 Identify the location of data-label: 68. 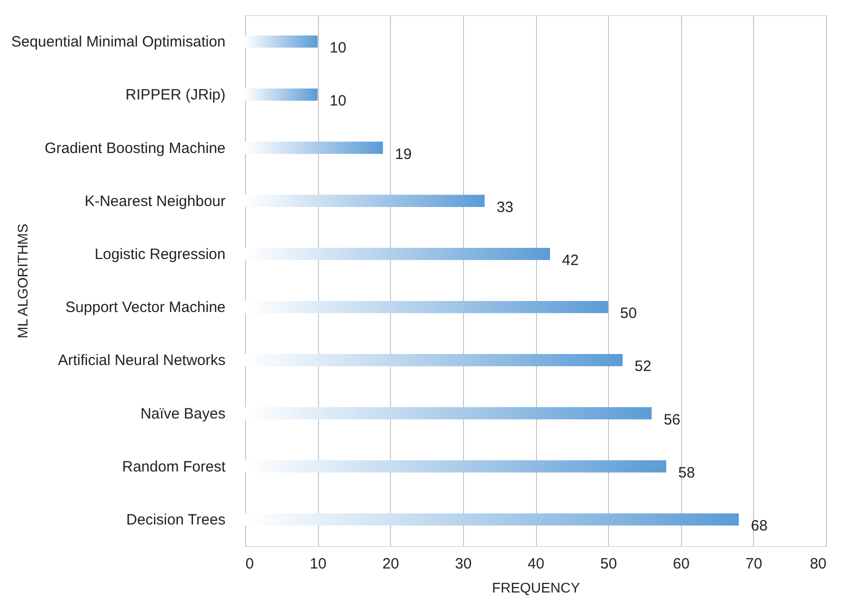
(759, 525).